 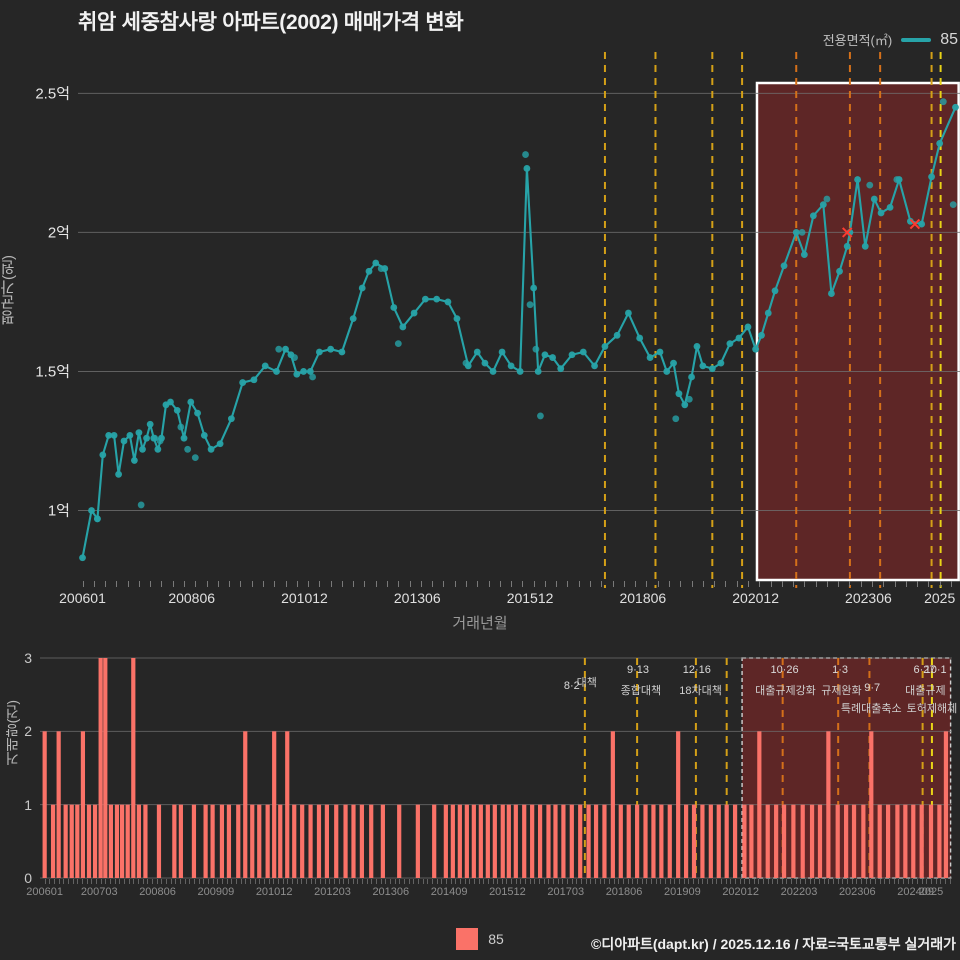 I want to click on policy-annotation-date: 9·13, so click(x=638, y=670).